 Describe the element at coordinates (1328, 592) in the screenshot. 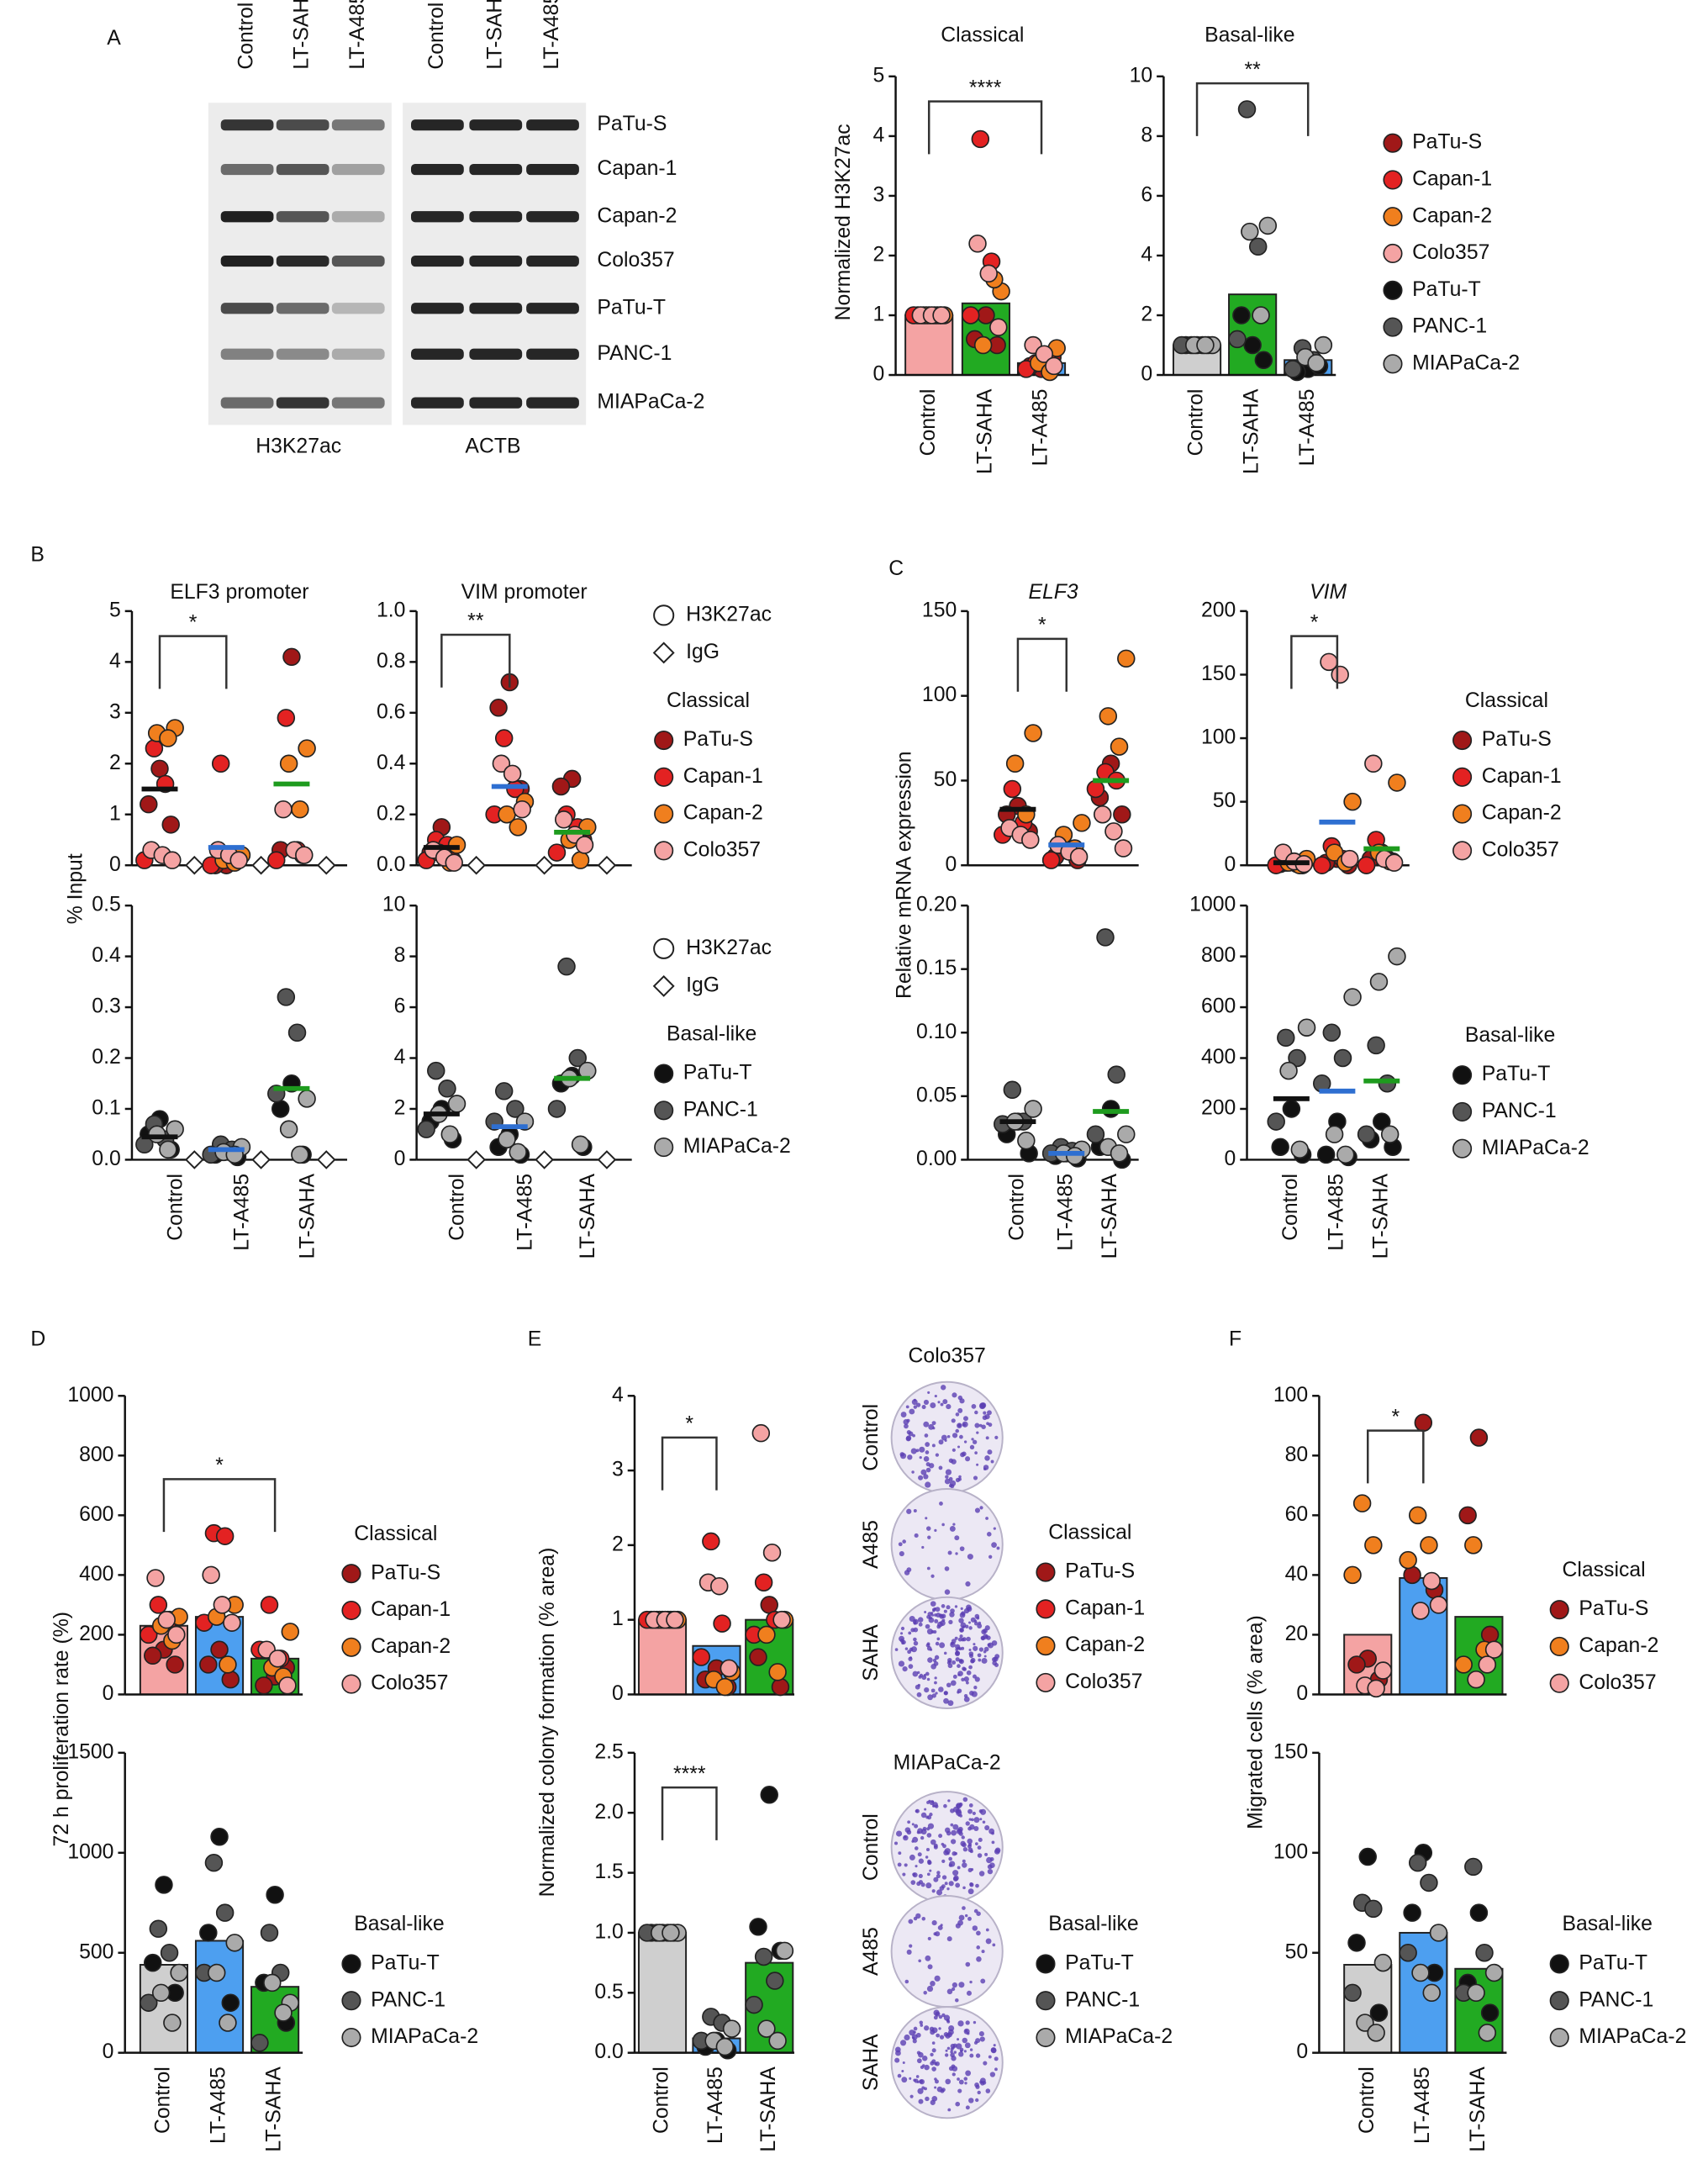

I see `subplot-title: VIM` at that location.